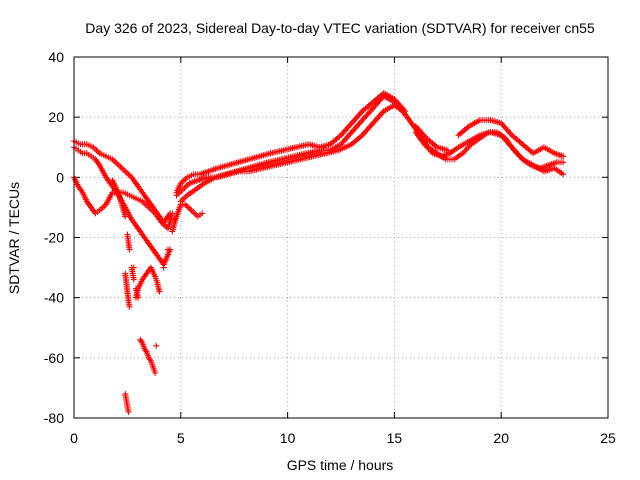  What do you see at coordinates (56, 57) in the screenshot?
I see `y-tick-label: 40` at bounding box center [56, 57].